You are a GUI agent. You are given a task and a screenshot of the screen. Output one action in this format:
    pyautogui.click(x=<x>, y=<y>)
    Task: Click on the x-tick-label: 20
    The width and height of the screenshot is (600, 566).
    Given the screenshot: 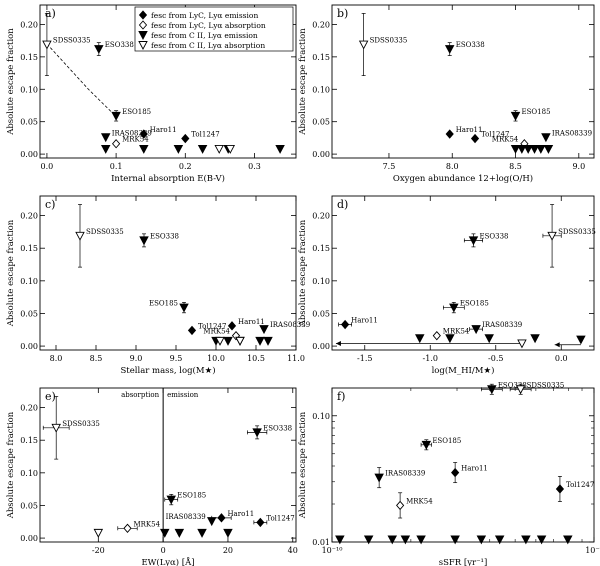 What is the action you would take?
    pyautogui.click(x=228, y=550)
    